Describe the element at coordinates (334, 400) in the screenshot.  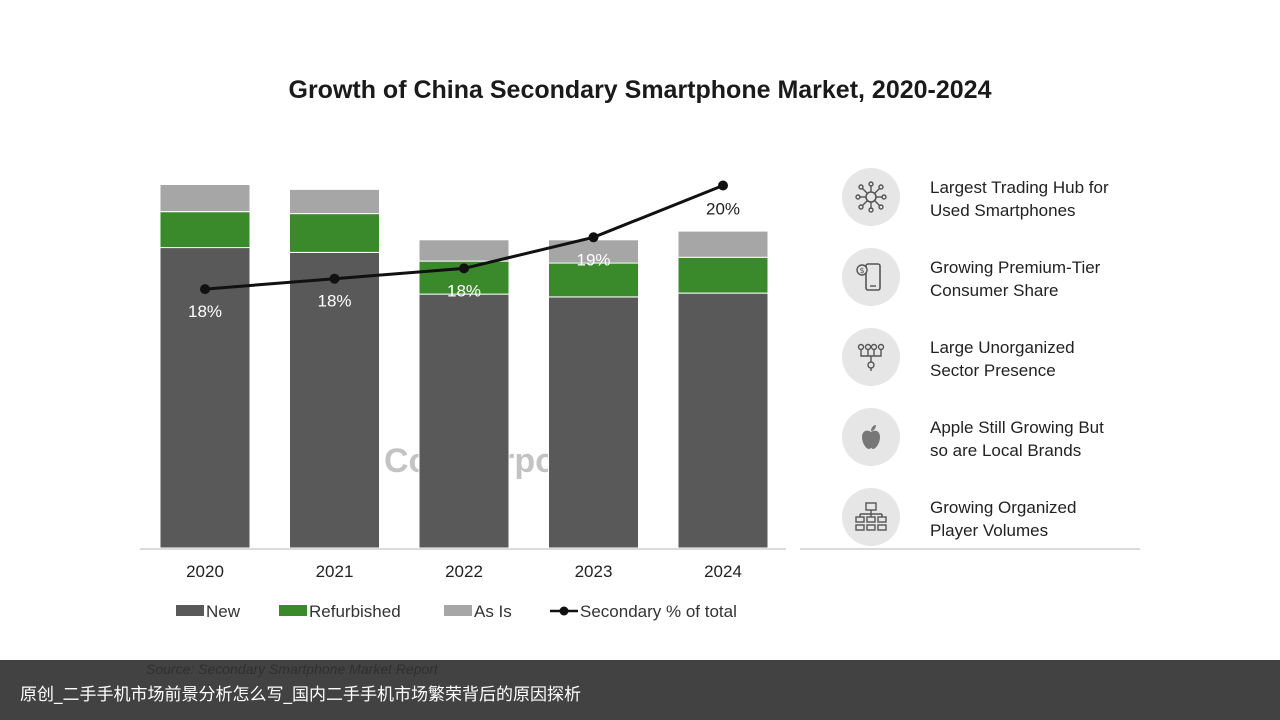
I see `bar-new-2021` at that location.